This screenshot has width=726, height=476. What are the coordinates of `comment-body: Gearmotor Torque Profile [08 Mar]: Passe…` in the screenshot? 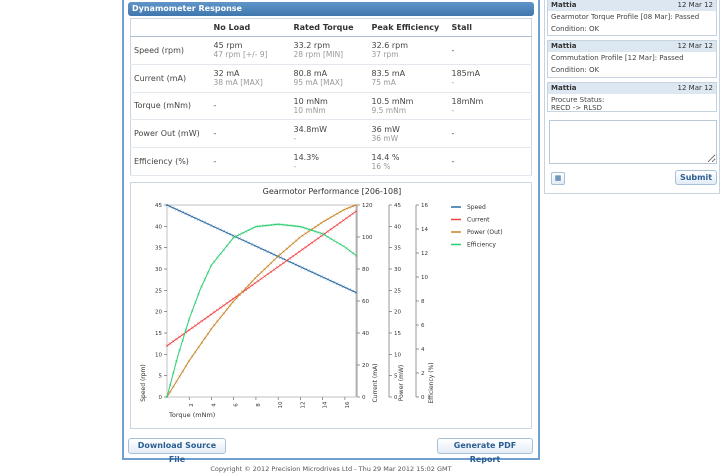 It's located at (632, 23).